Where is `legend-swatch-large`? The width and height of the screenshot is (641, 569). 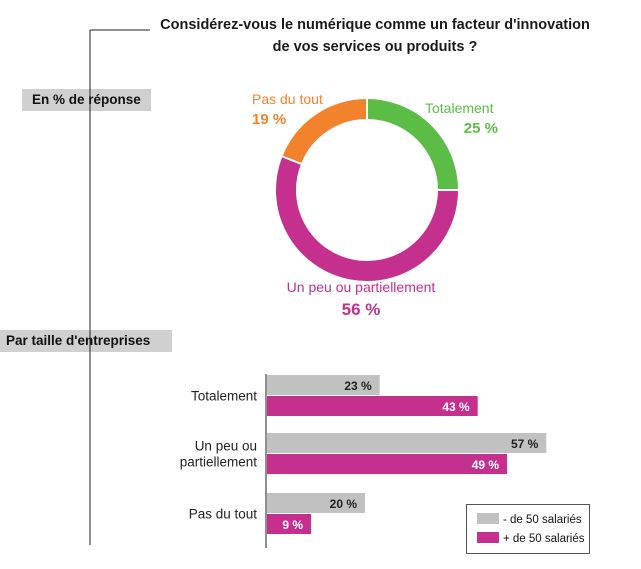 legend-swatch-large is located at coordinates (488, 537).